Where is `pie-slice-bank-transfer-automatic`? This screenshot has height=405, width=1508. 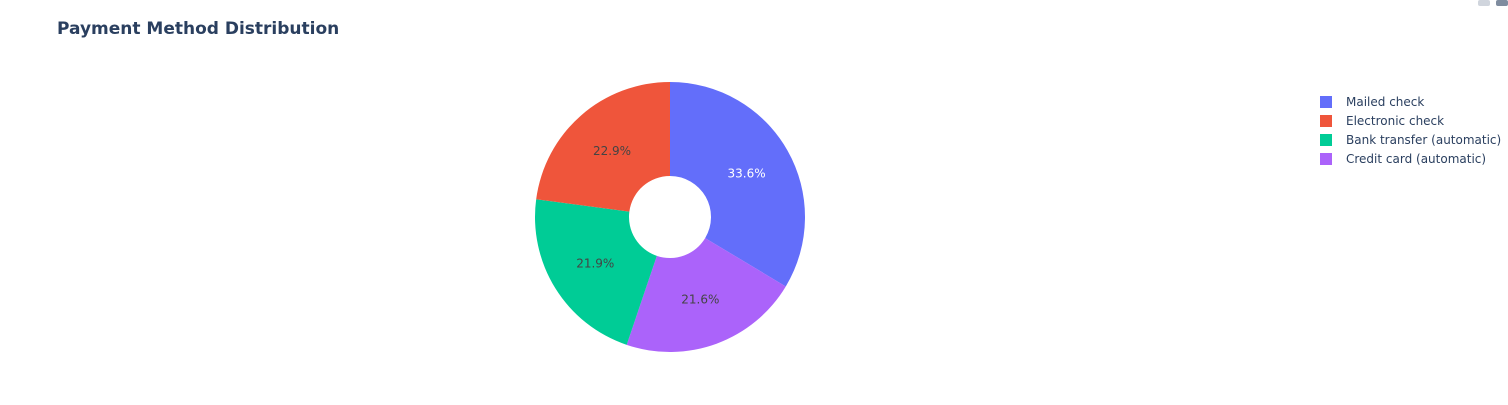 pie-slice-bank-transfer-automatic is located at coordinates (596, 272).